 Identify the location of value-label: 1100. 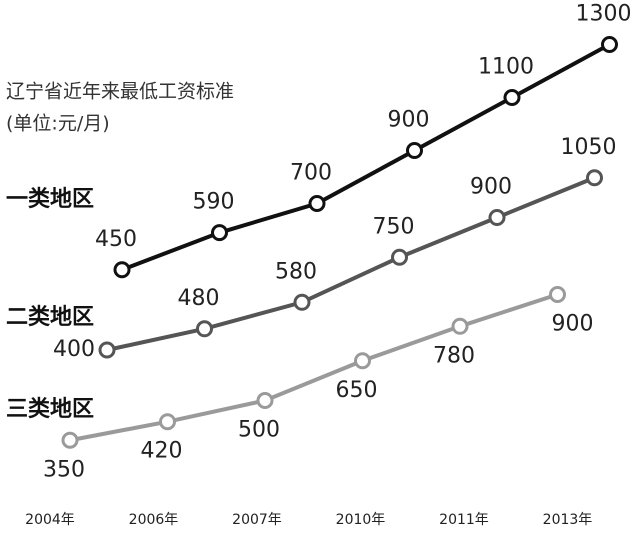
(506, 67).